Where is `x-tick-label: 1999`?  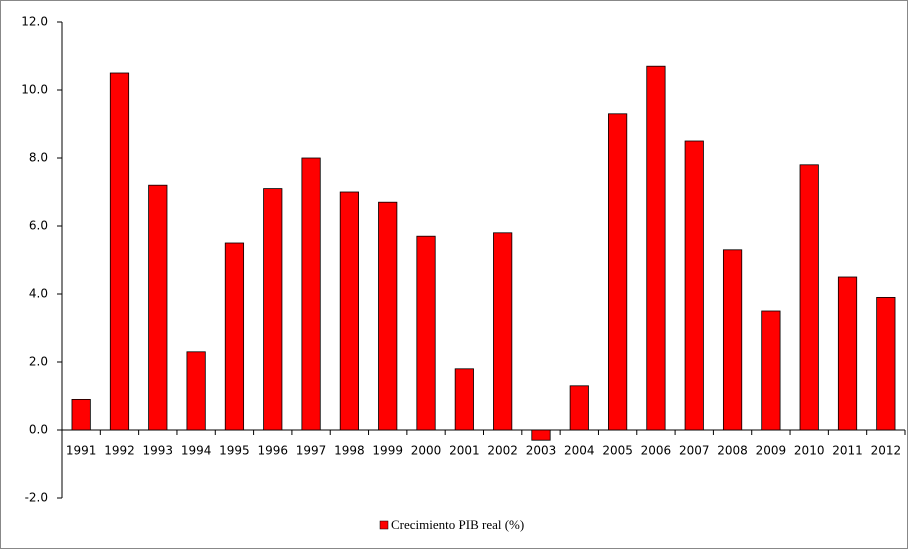 x-tick-label: 1999 is located at coordinates (387, 451).